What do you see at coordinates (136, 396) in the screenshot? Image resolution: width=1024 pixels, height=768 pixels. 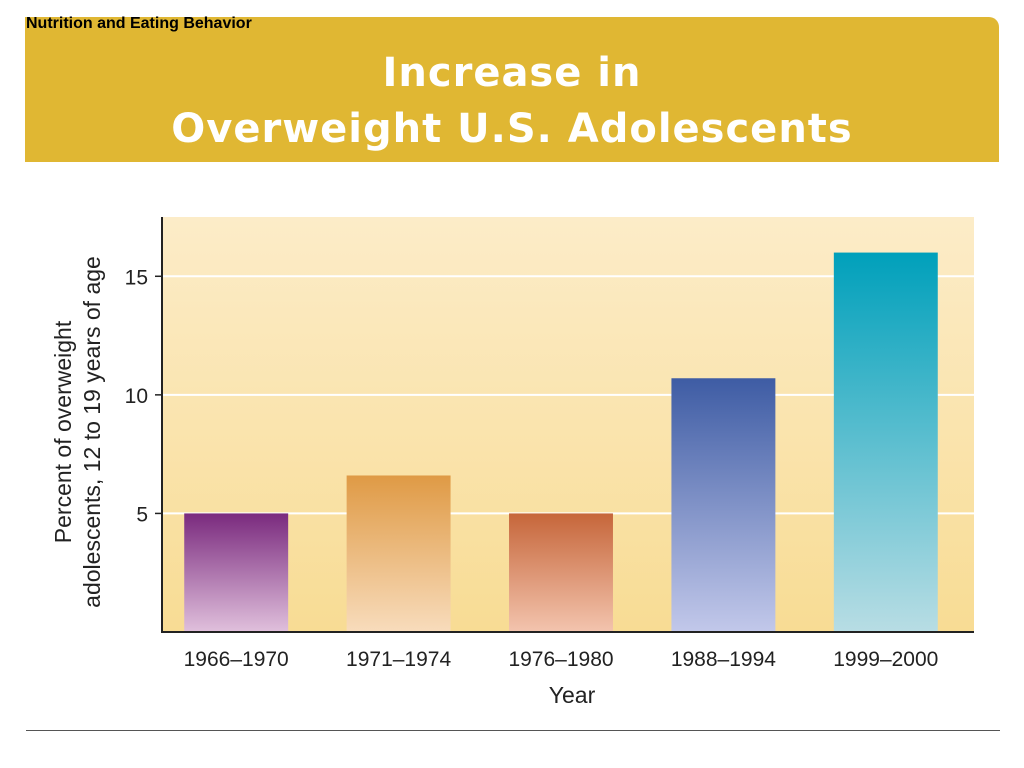 I see `y-tick-label: 10` at bounding box center [136, 396].